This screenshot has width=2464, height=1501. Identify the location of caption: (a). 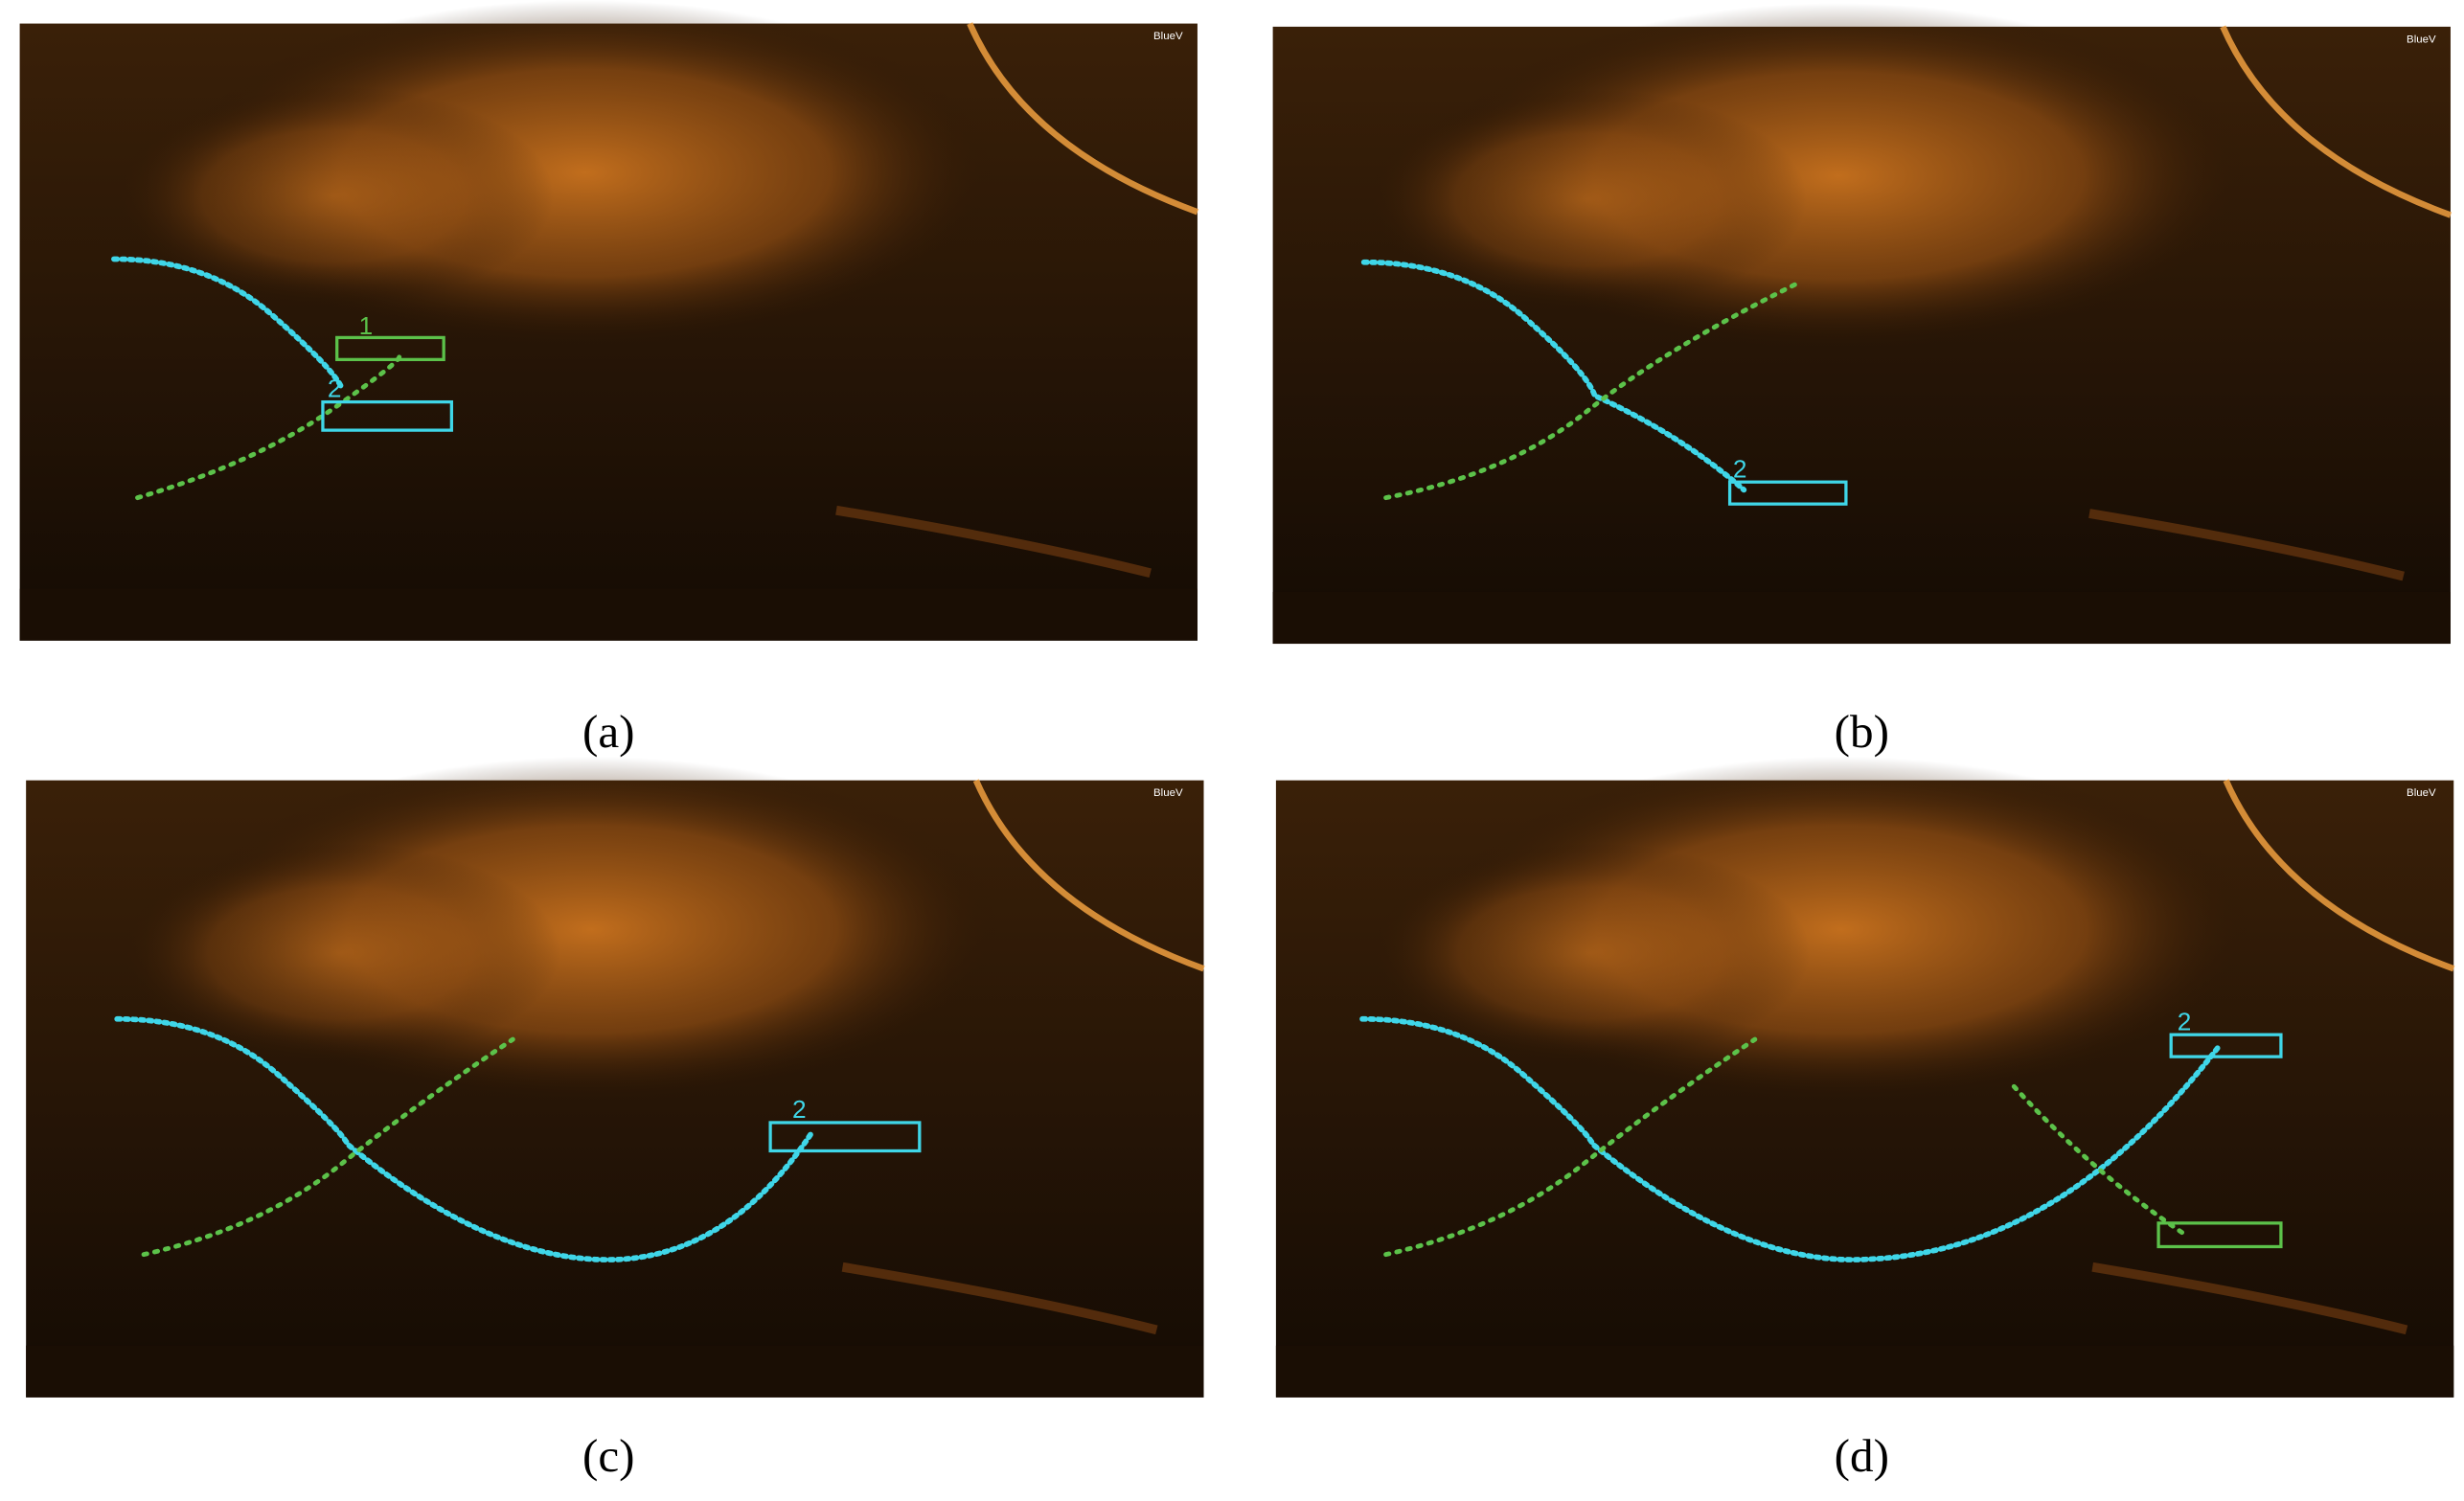
(608, 732).